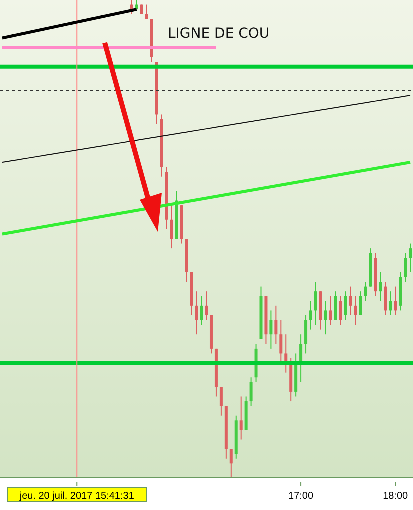  Describe the element at coordinates (76, 496) in the screenshot. I see `x-tick-label: jeu. 20 juil. 2017 15:41:31` at that location.